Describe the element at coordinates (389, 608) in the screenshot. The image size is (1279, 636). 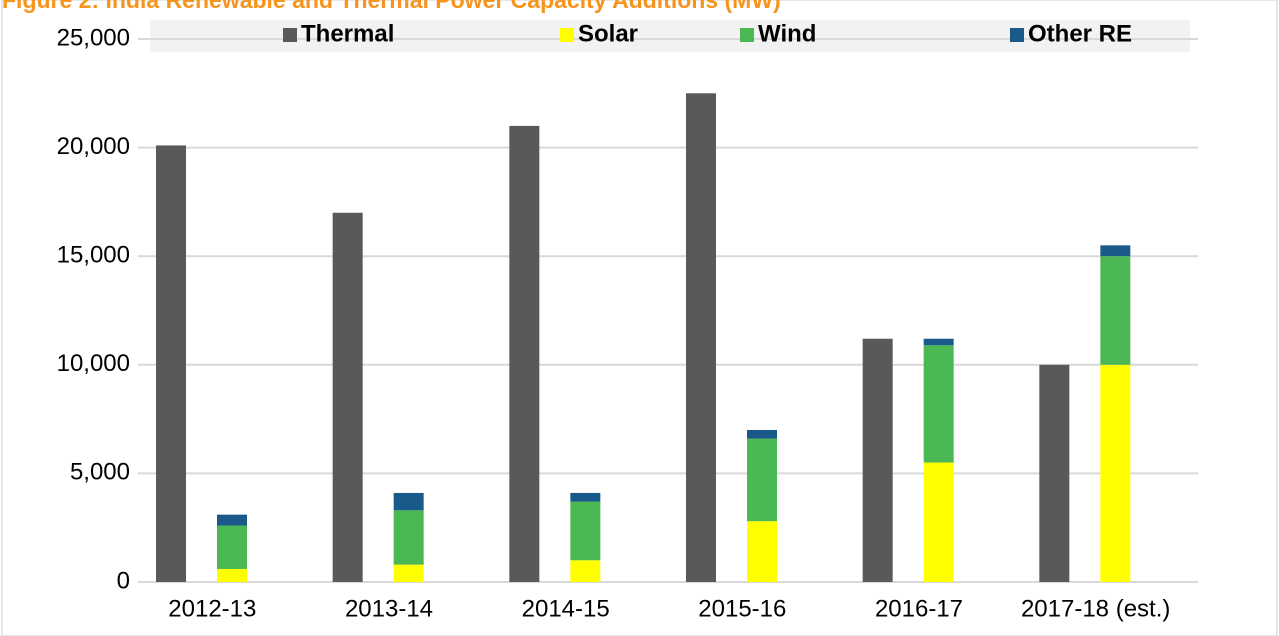
I see `x-tick-label: 2013-14` at that location.